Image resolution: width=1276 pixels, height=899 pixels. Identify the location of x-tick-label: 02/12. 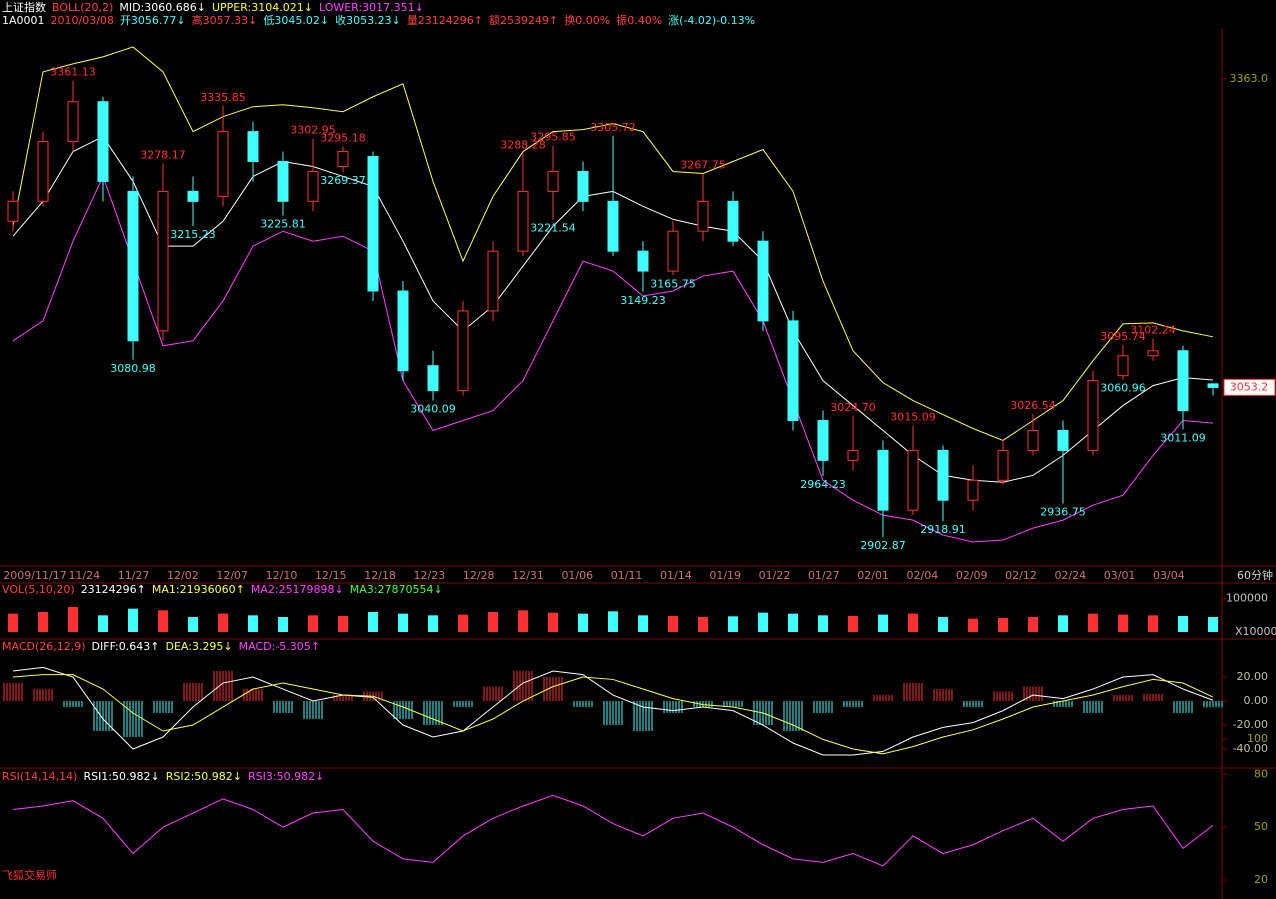
(1021, 575).